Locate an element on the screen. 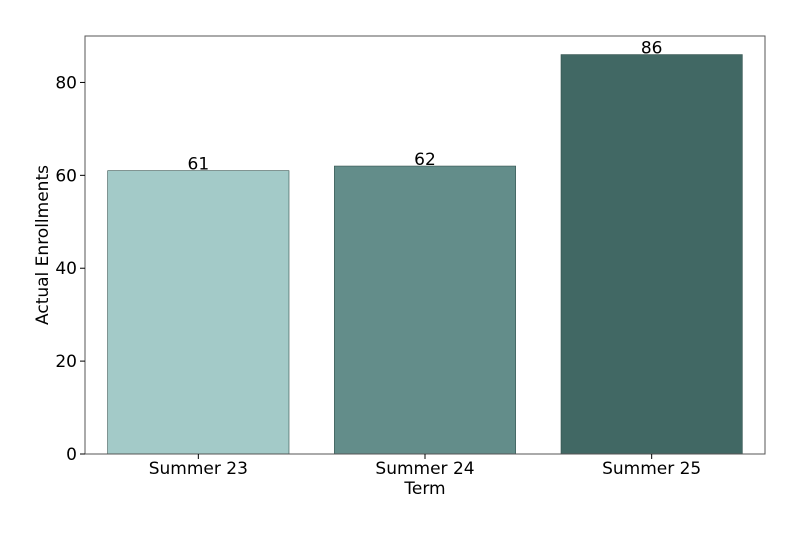 This screenshot has width=800, height=533. x-axis: Summer 23 Summer 24 Summer 25 is located at coordinates (425, 466).